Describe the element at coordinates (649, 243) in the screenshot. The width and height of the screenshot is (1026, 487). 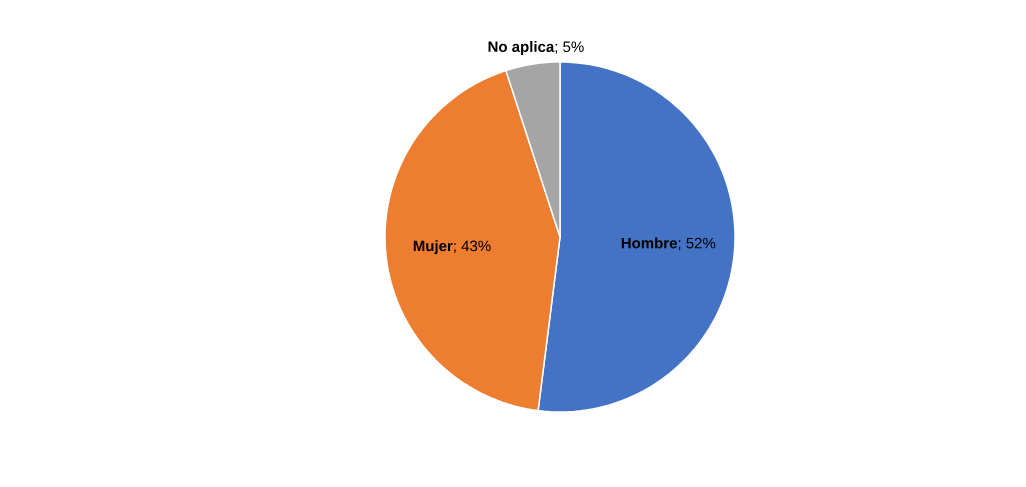
I see `slice-label: Hombre` at that location.